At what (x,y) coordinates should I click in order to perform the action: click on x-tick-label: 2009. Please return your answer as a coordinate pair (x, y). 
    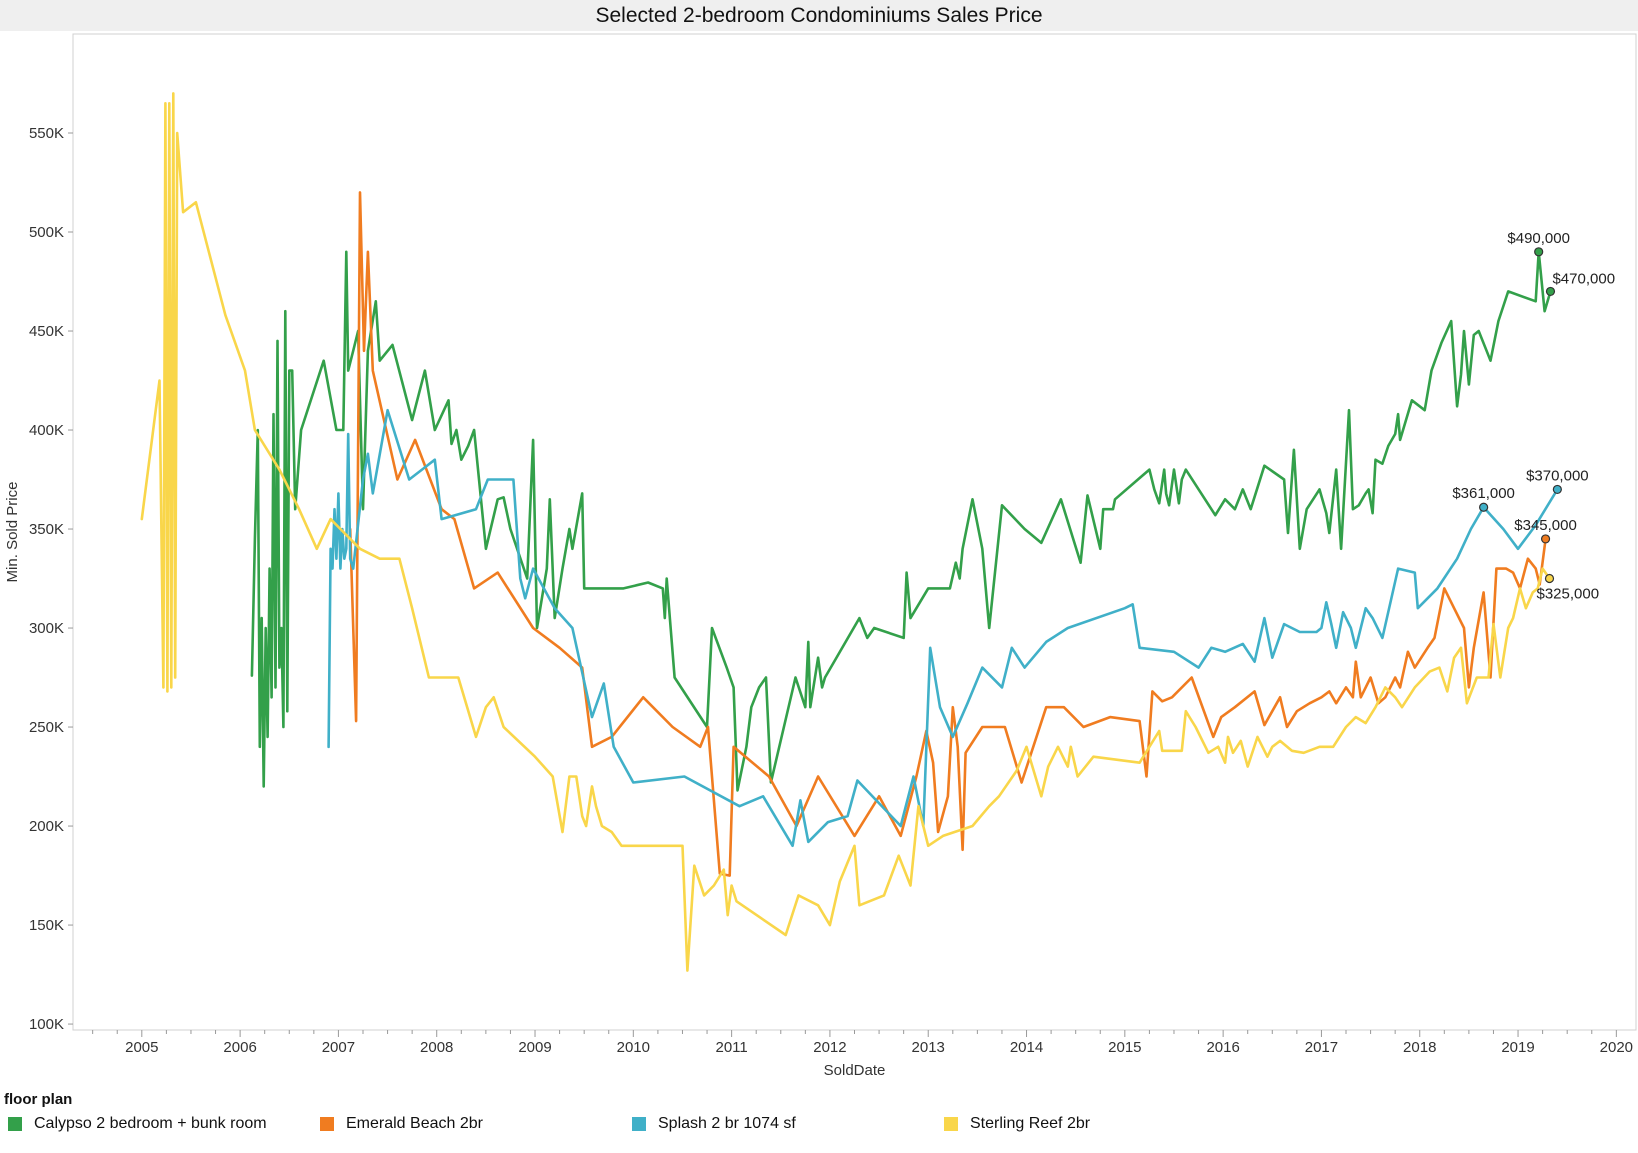
    Looking at the image, I should click on (534, 1047).